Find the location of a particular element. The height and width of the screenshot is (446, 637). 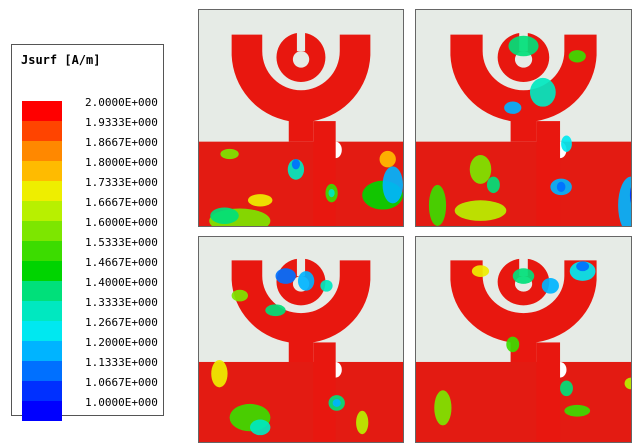

field-plot-canvas is located at coordinates (301, 339).